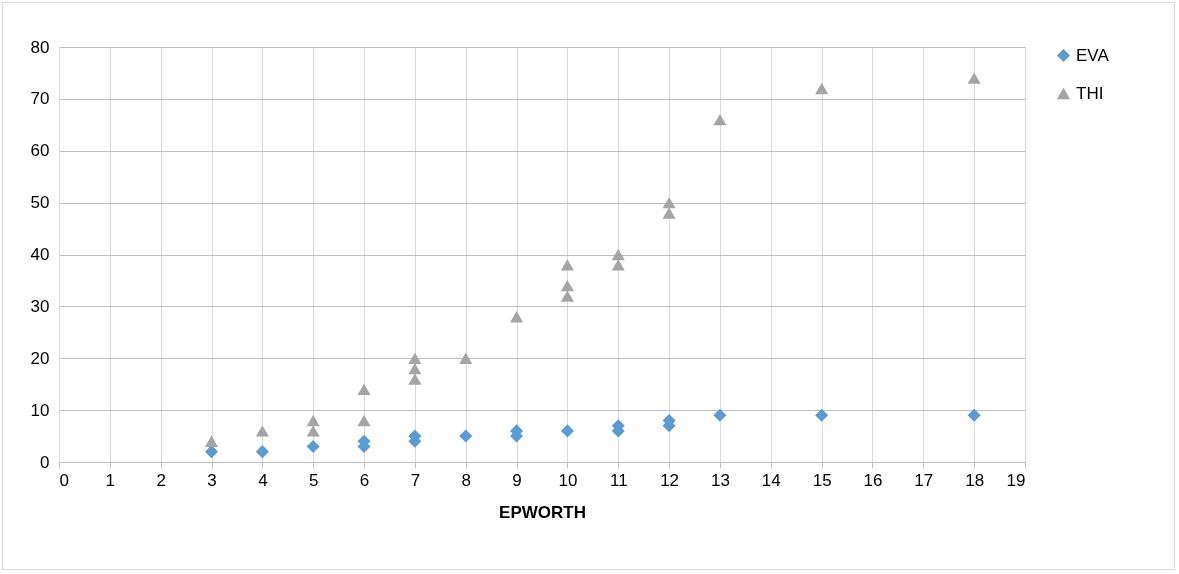 The width and height of the screenshot is (1179, 574). Describe the element at coordinates (720, 480) in the screenshot. I see `x-tick-label: 13` at that location.